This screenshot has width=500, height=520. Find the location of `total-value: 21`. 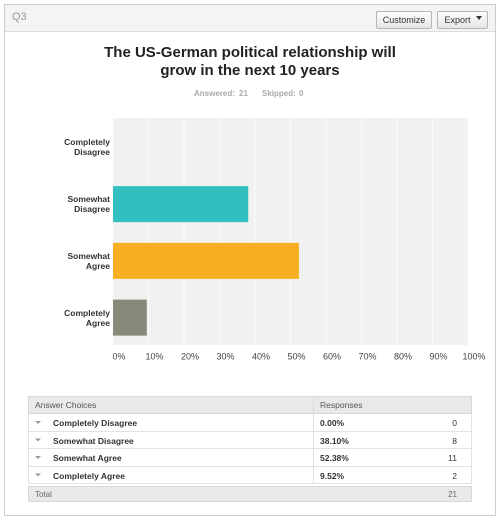

total-value: 21 is located at coordinates (452, 494).